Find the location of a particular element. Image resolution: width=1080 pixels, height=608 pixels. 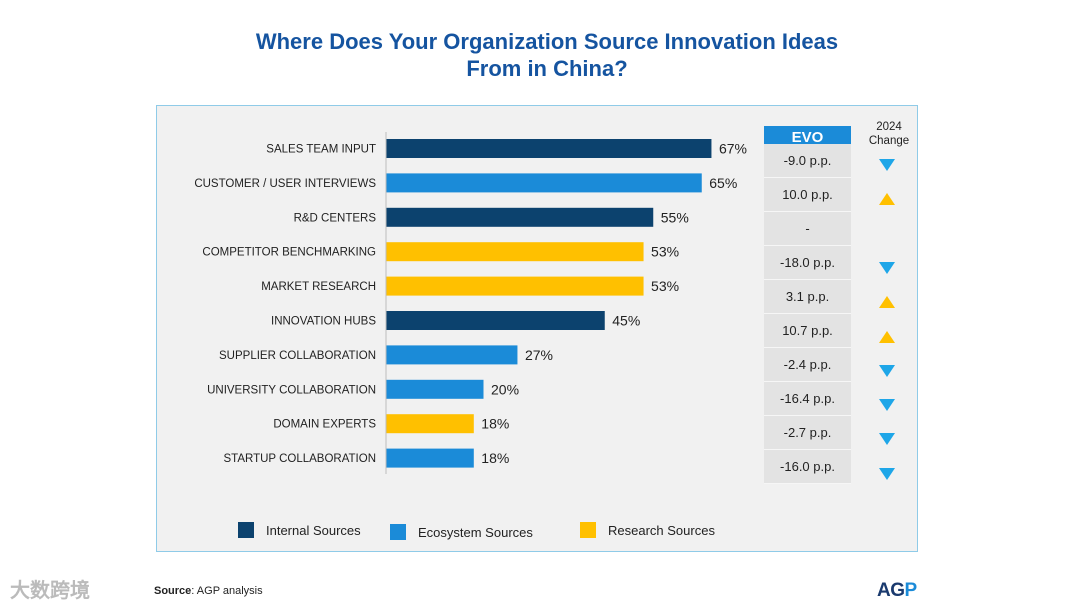

change-header: 2024 Change is located at coordinates (889, 134).